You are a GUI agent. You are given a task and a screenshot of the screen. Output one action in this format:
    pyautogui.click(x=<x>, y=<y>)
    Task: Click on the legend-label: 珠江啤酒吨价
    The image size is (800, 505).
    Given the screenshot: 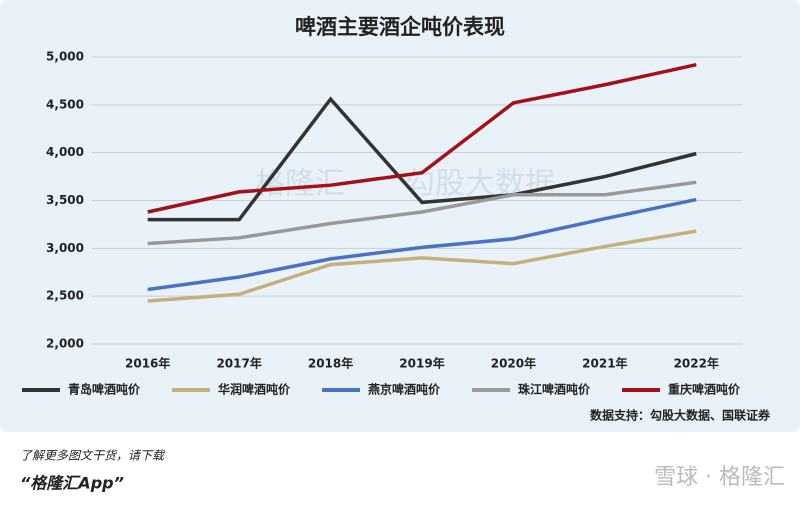 What is the action you would take?
    pyautogui.click(x=554, y=389)
    